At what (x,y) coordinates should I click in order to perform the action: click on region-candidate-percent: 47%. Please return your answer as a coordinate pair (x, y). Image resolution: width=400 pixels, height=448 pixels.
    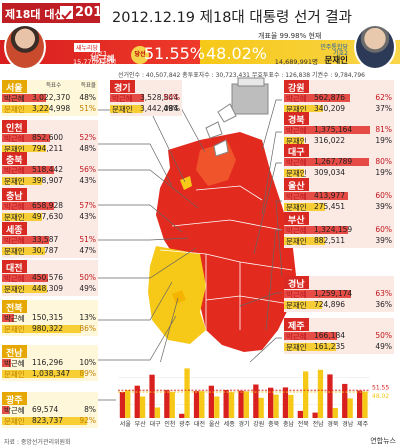
    Looking at the image, I should click on (87, 250).